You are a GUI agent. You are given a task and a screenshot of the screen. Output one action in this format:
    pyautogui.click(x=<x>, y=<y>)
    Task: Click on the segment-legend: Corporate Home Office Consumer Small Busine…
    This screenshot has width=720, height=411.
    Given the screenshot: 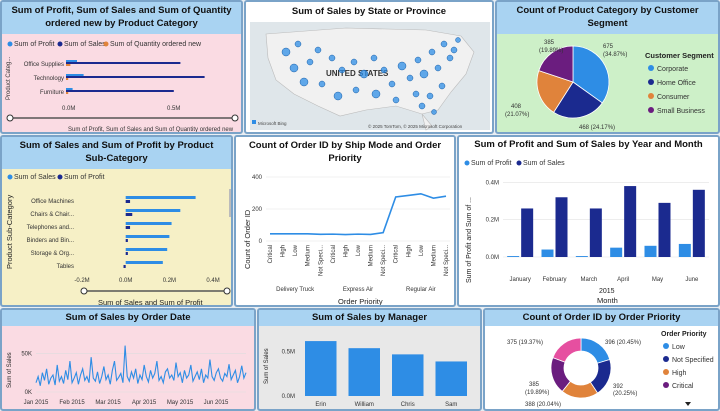 What is the action you would take?
    pyautogui.click(x=676, y=90)
    